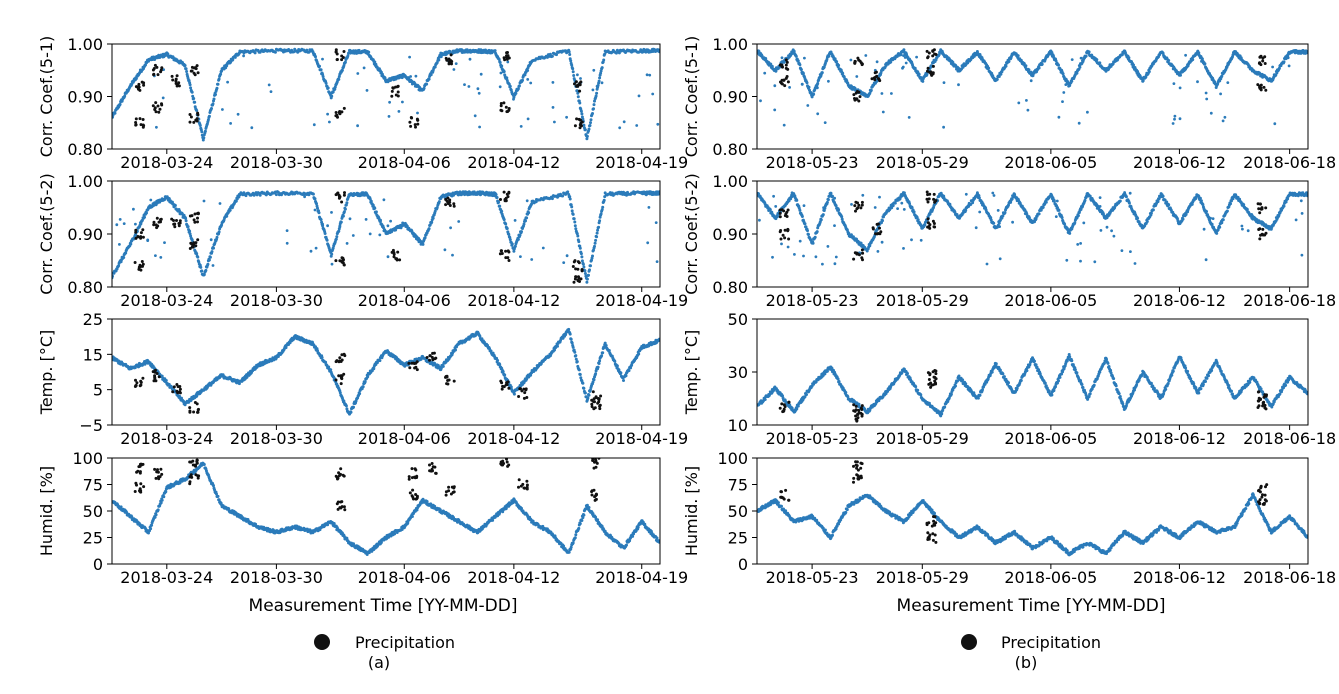 The width and height of the screenshot is (1339, 694). I want to click on y-tick-label: −5, so click(91, 425).